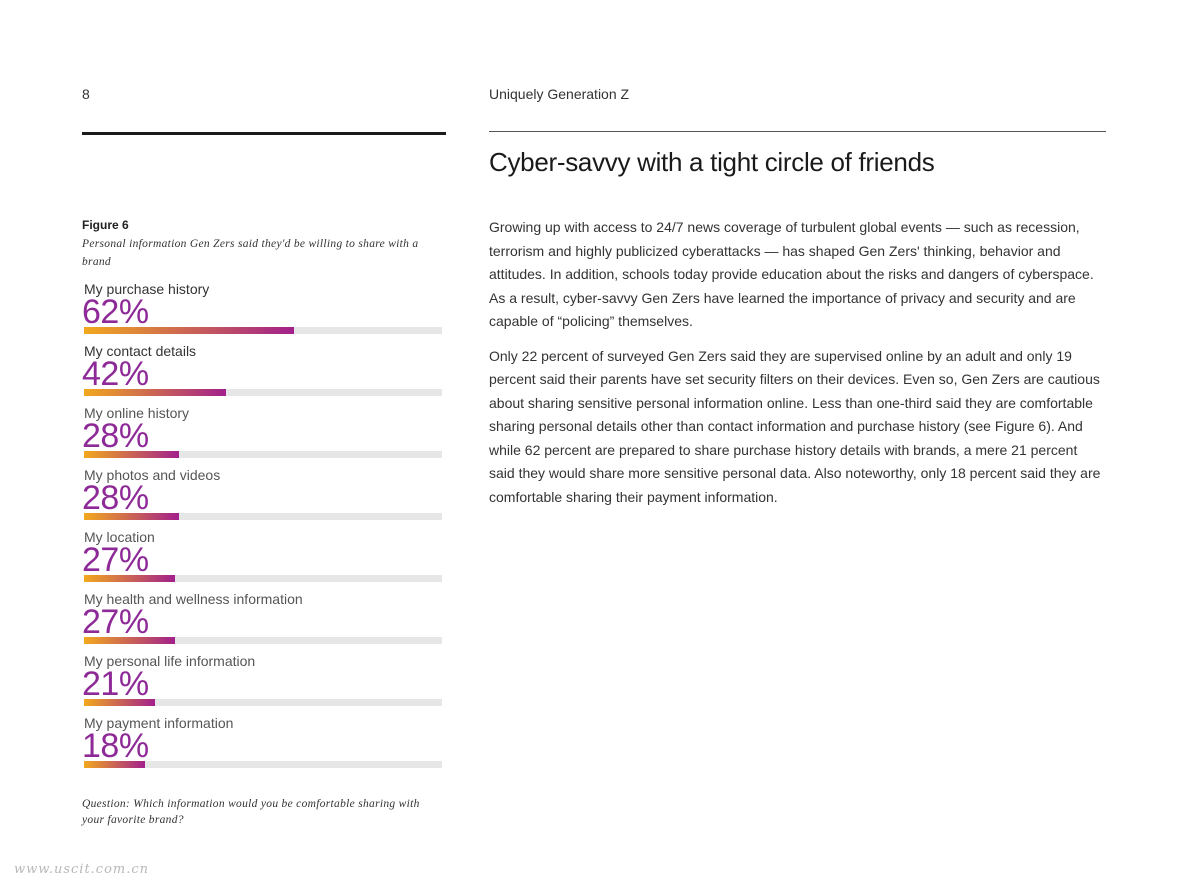  What do you see at coordinates (159, 723) in the screenshot?
I see `bar-category-label: My payment information` at bounding box center [159, 723].